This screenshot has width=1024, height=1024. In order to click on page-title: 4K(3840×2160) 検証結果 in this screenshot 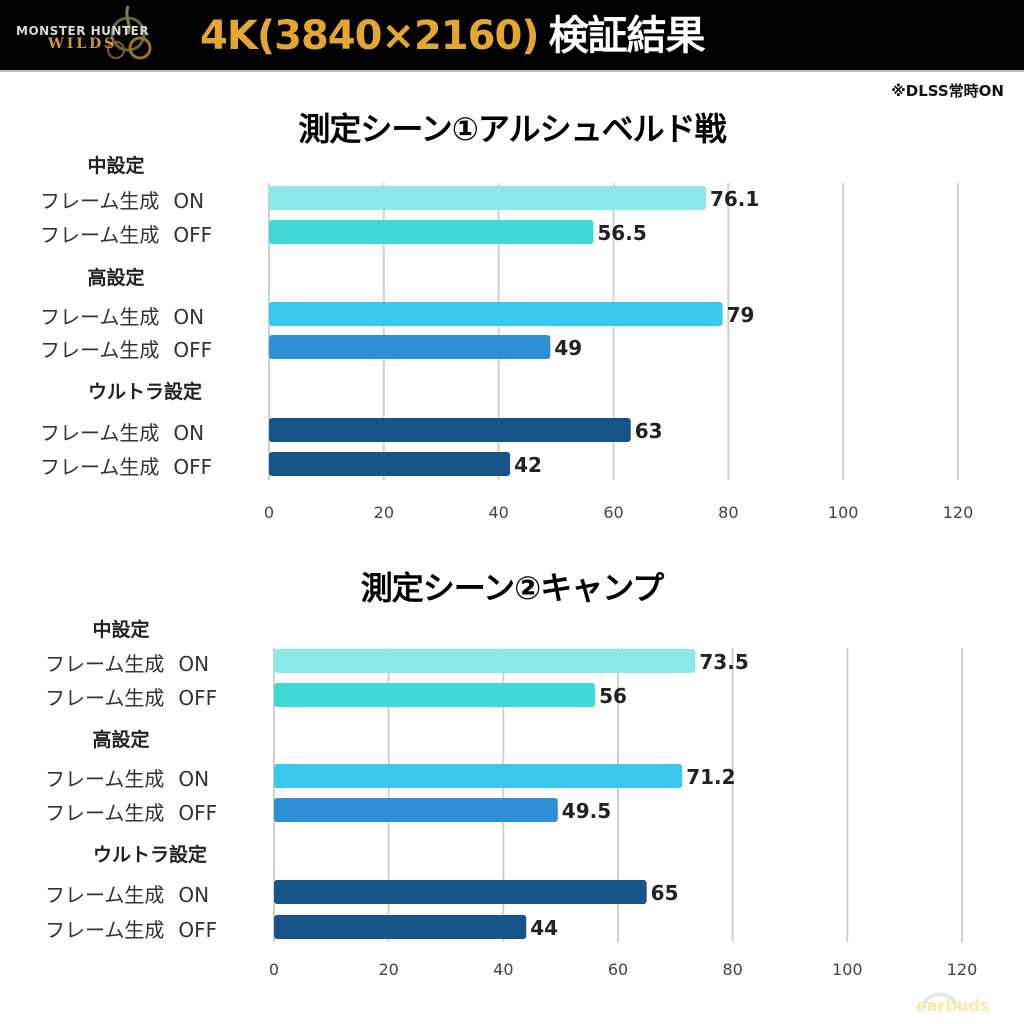, I will do `click(453, 36)`.